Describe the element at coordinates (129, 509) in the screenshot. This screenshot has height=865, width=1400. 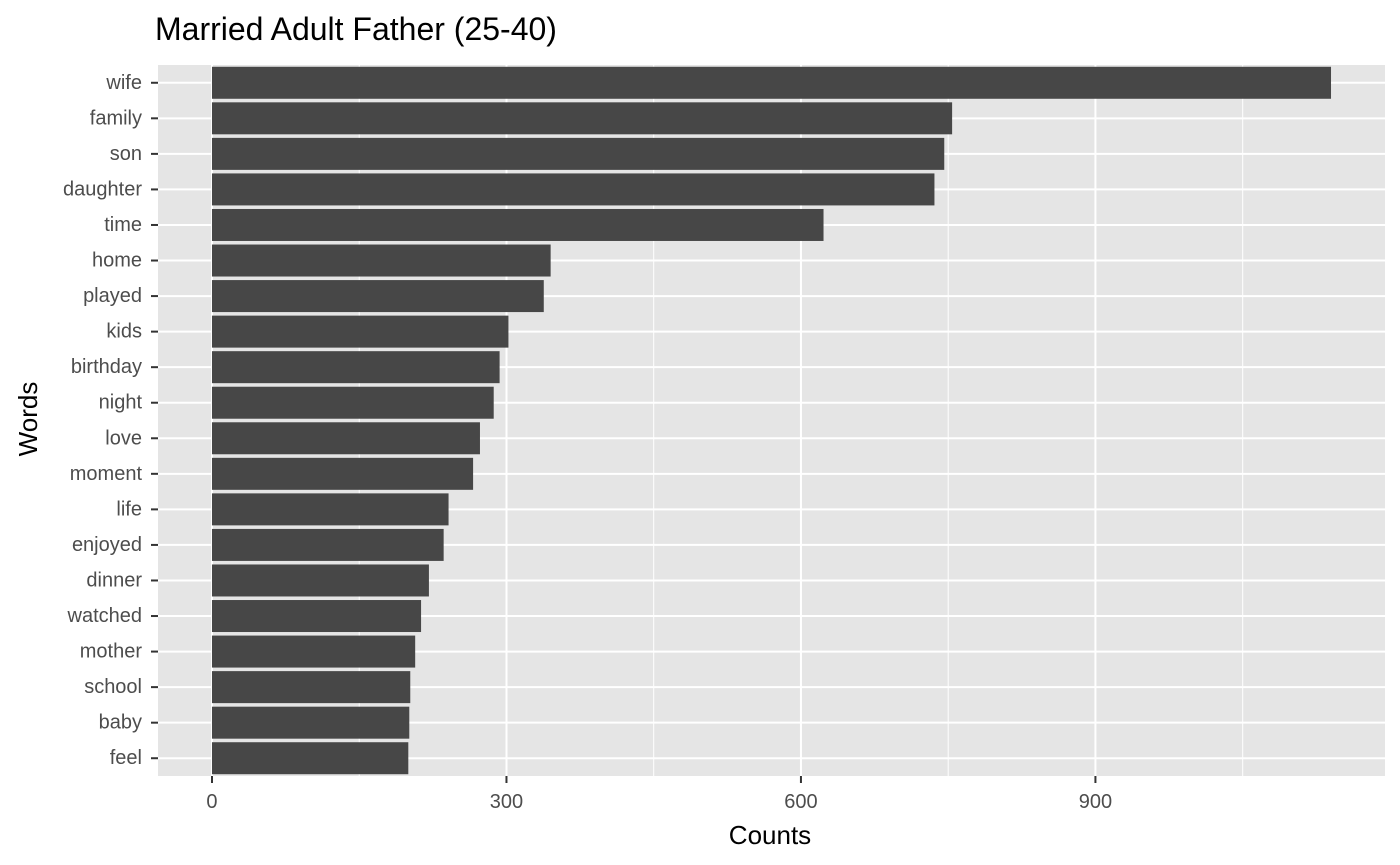
I see `y-tick-label: life` at that location.